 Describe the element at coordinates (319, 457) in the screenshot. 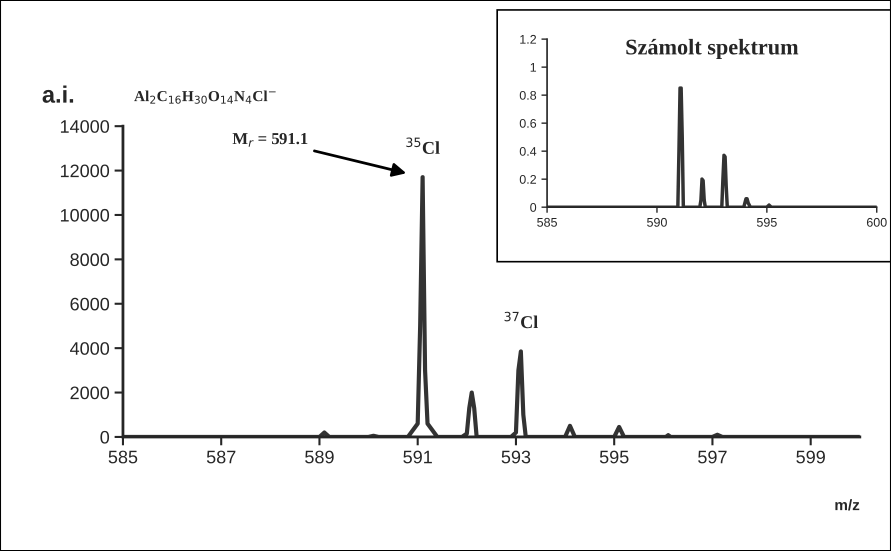

I see `x-tick-label: 589` at that location.